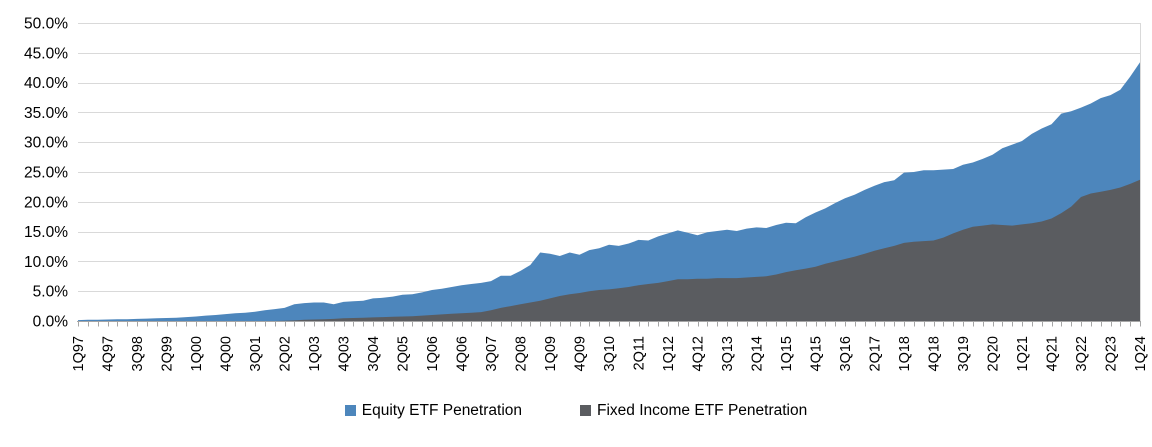  Describe the element at coordinates (702, 410) in the screenshot. I see `legend-label-fixed-income: Fixed Income ETF Penetration` at that location.